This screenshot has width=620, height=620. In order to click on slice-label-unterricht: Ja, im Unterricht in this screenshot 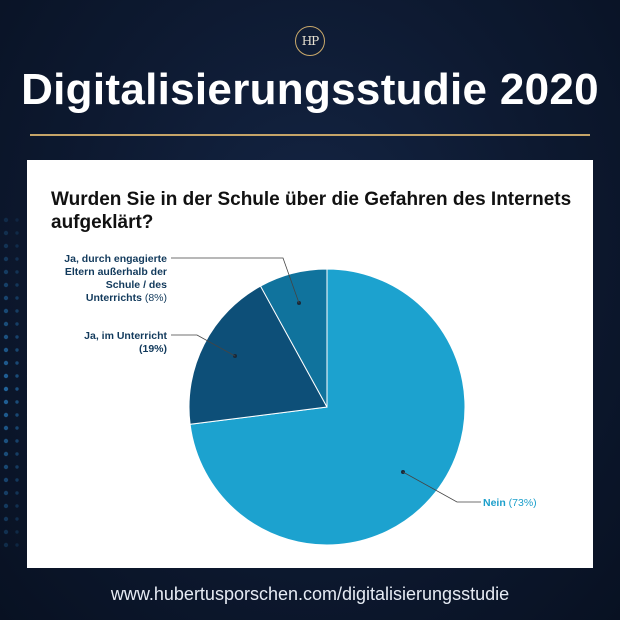, I will do `click(125, 336)`.